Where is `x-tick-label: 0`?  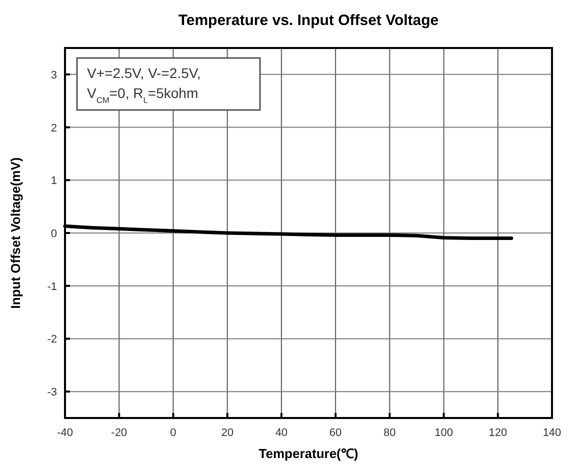 x-tick-label: 0 is located at coordinates (173, 433).